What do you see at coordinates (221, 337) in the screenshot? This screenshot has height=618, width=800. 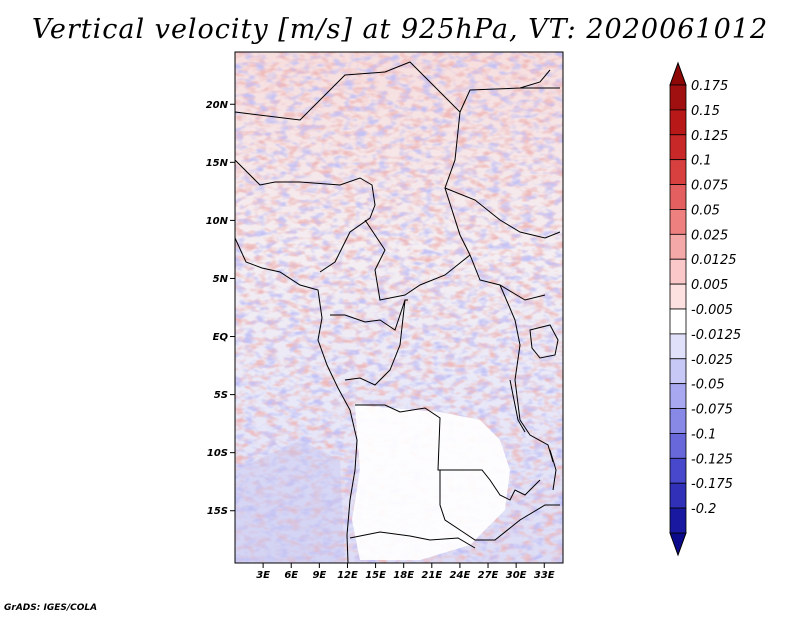 I see `lat-tick-label: EQ` at bounding box center [221, 337].